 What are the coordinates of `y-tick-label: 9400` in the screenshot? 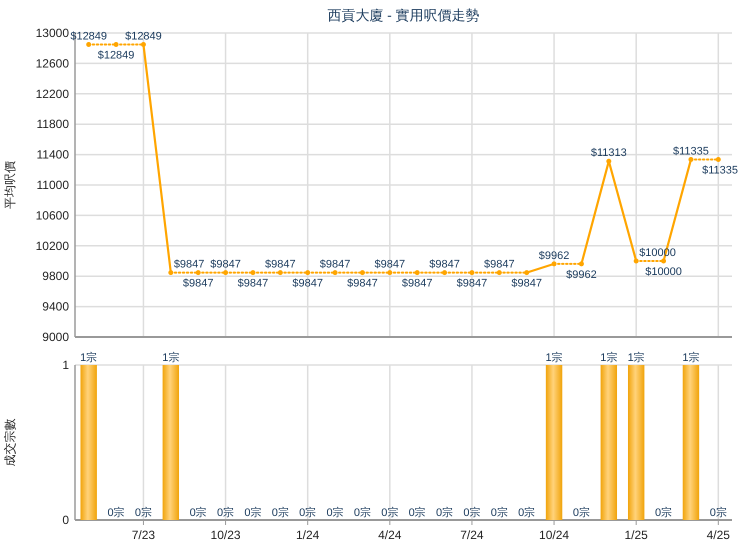 It's located at (56, 307).